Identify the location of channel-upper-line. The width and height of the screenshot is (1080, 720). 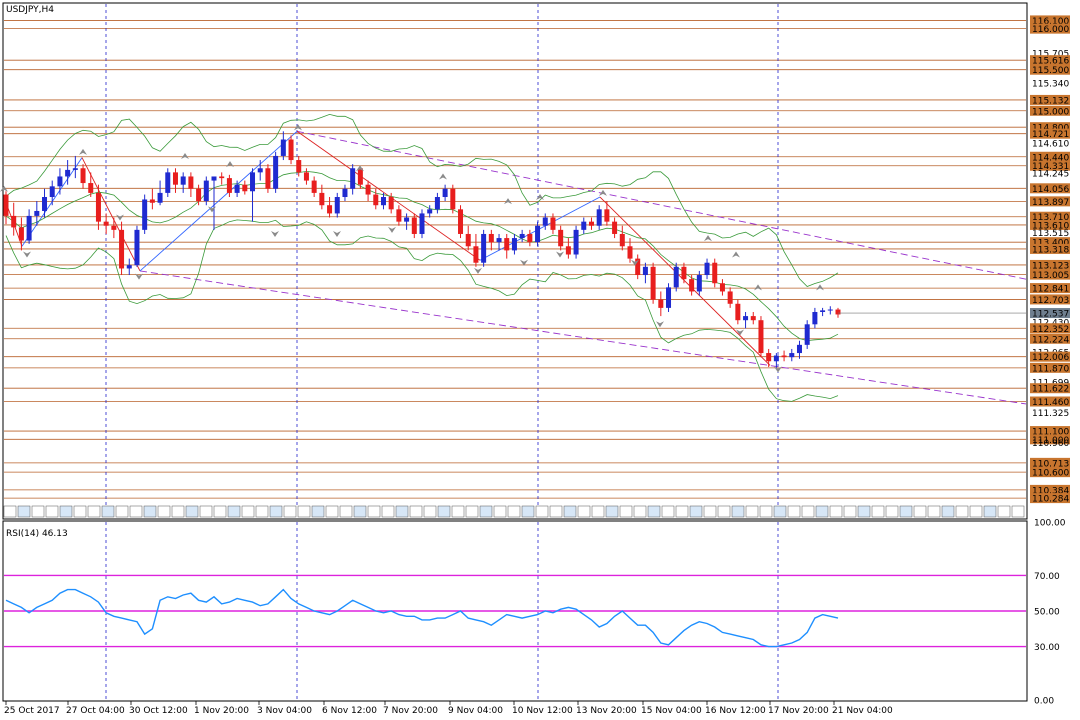
(661, 205).